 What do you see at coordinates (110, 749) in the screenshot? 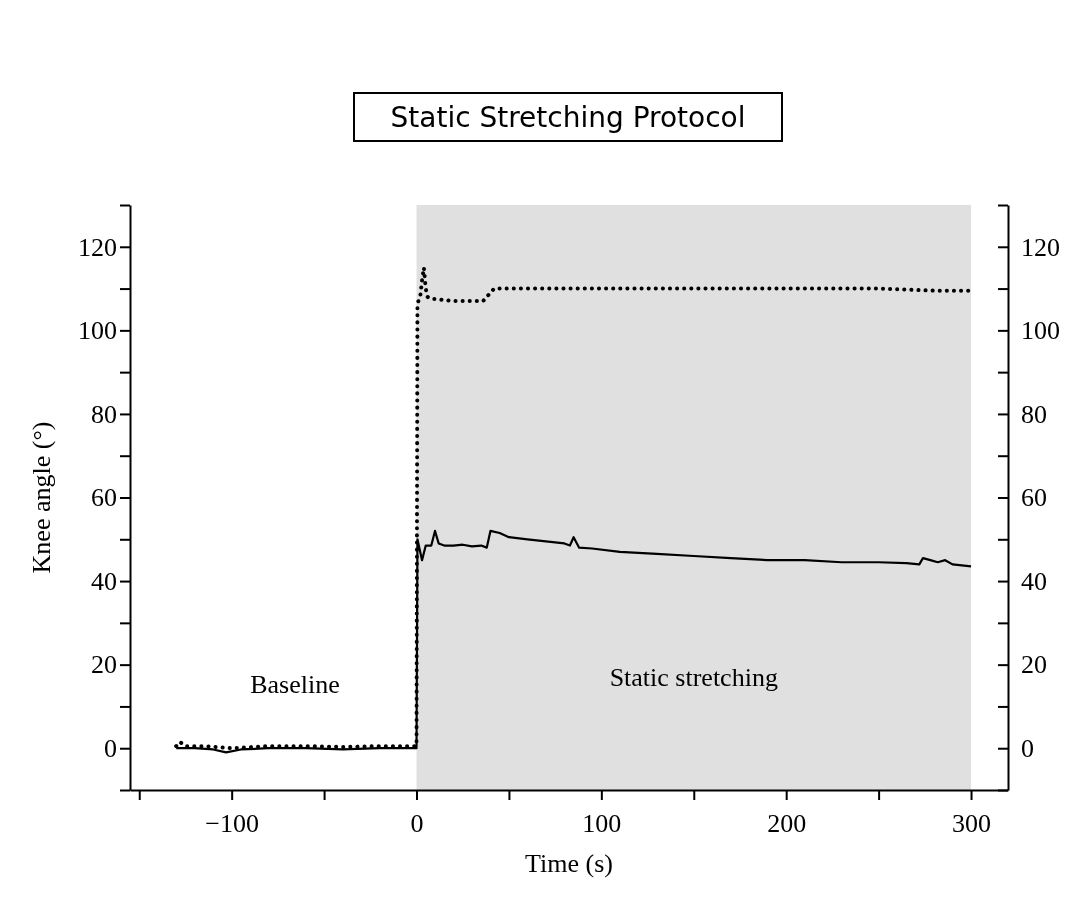
I see `y-tick-label: 0` at bounding box center [110, 749].